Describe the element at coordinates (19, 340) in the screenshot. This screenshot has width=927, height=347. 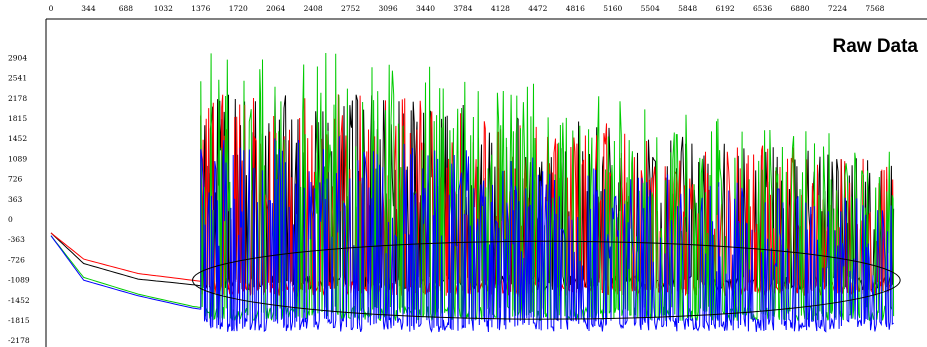
I see `y-tick-label: -2178` at that location.